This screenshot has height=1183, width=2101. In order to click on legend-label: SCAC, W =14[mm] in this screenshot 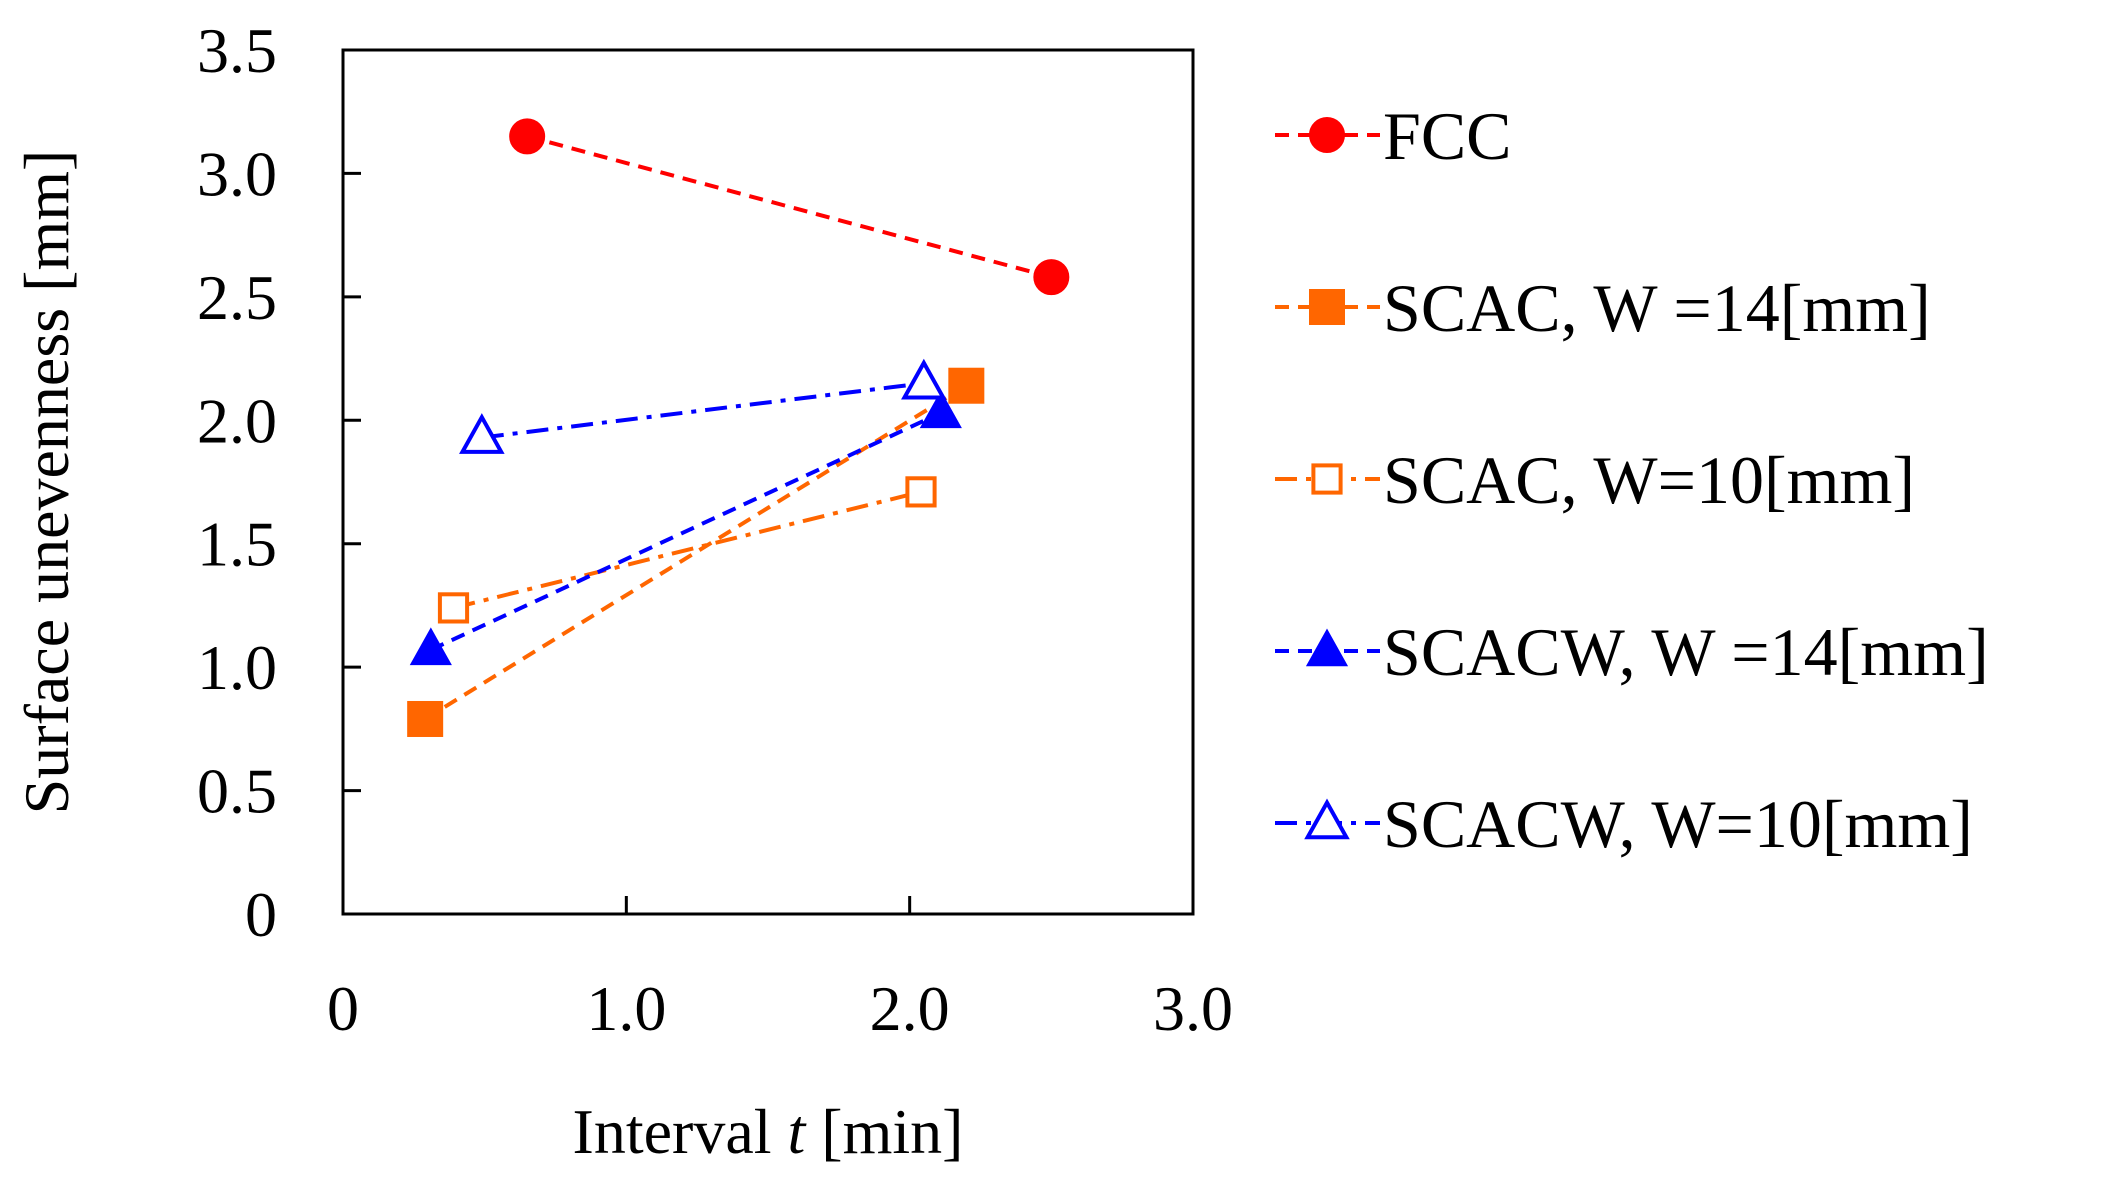, I will do `click(1657, 308)`.